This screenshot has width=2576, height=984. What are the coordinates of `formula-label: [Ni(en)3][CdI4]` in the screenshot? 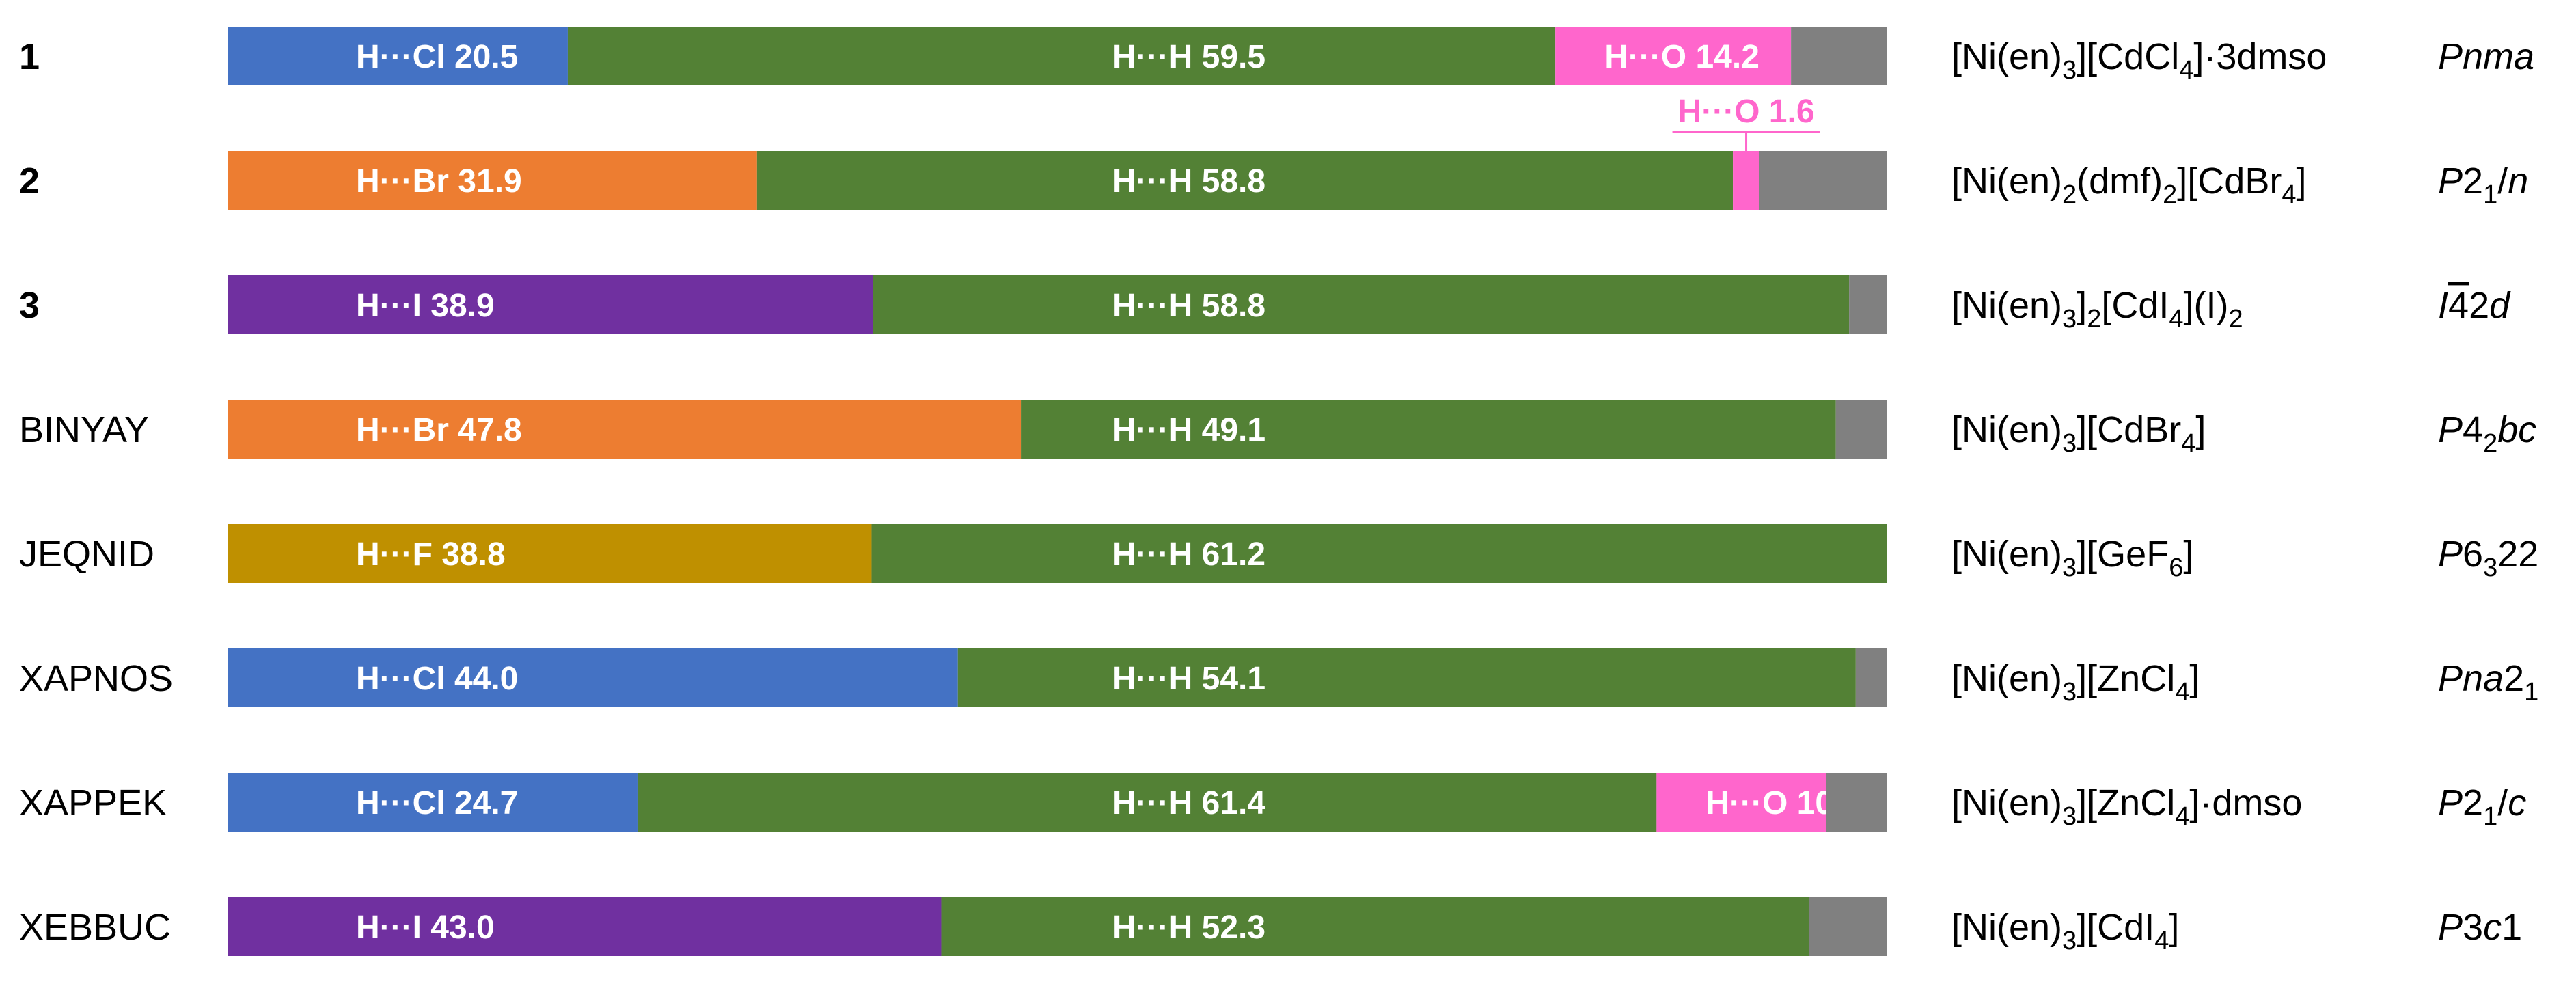 It's located at (2065, 931).